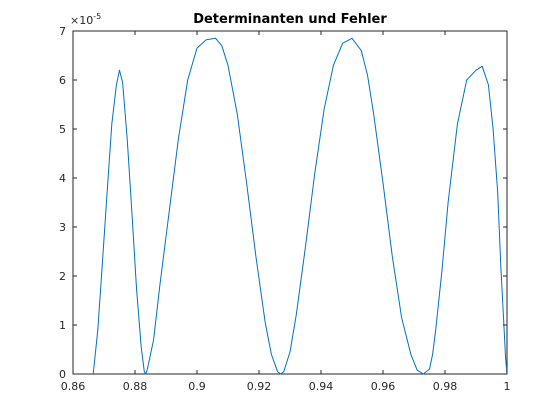  Describe the element at coordinates (259, 386) in the screenshot. I see `x-tick-label: 0.92` at that location.